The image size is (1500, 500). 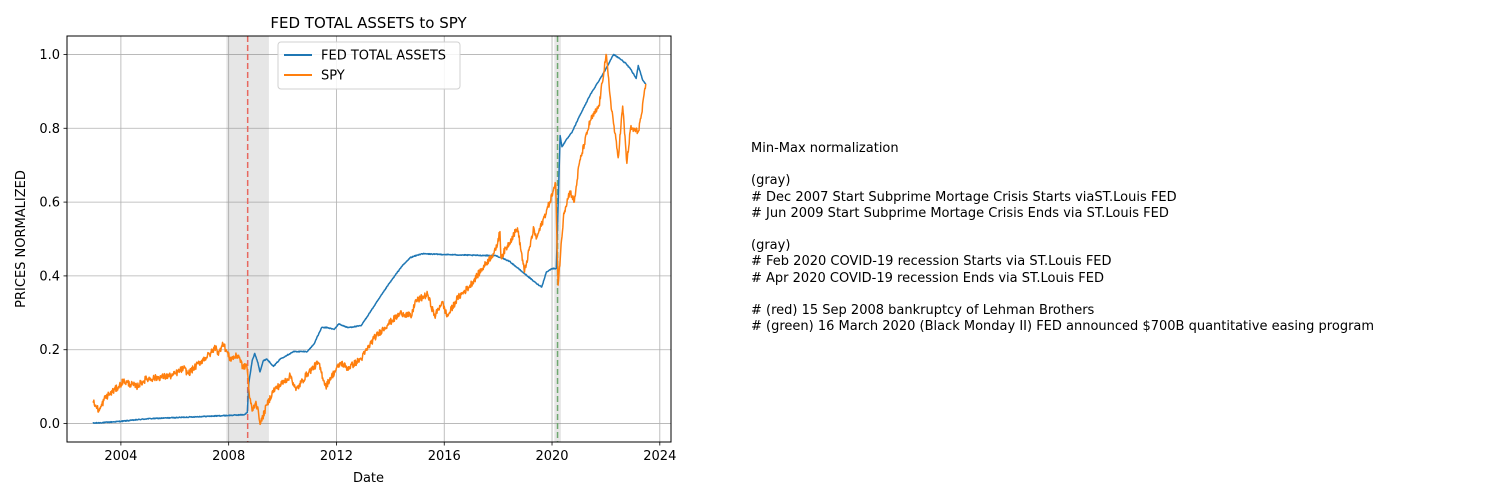 What do you see at coordinates (444, 456) in the screenshot?
I see `x-tick-label: 2016` at bounding box center [444, 456].